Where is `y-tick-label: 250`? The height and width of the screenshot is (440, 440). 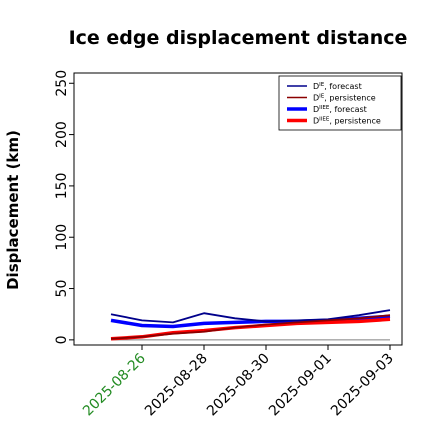 y-tick-label: 250 is located at coordinates (62, 83).